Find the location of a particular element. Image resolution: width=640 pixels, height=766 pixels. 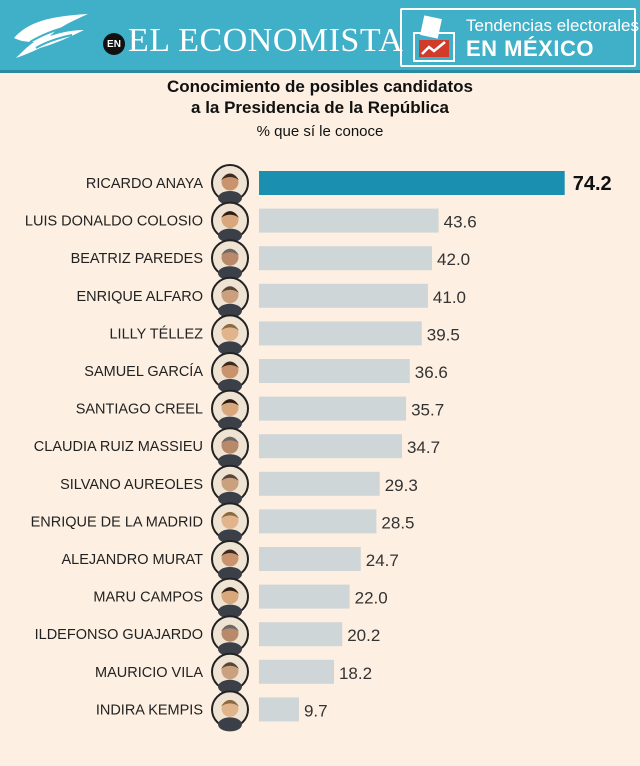

category-label: ILDEFONSO GUAJARDO is located at coordinates (119, 635).